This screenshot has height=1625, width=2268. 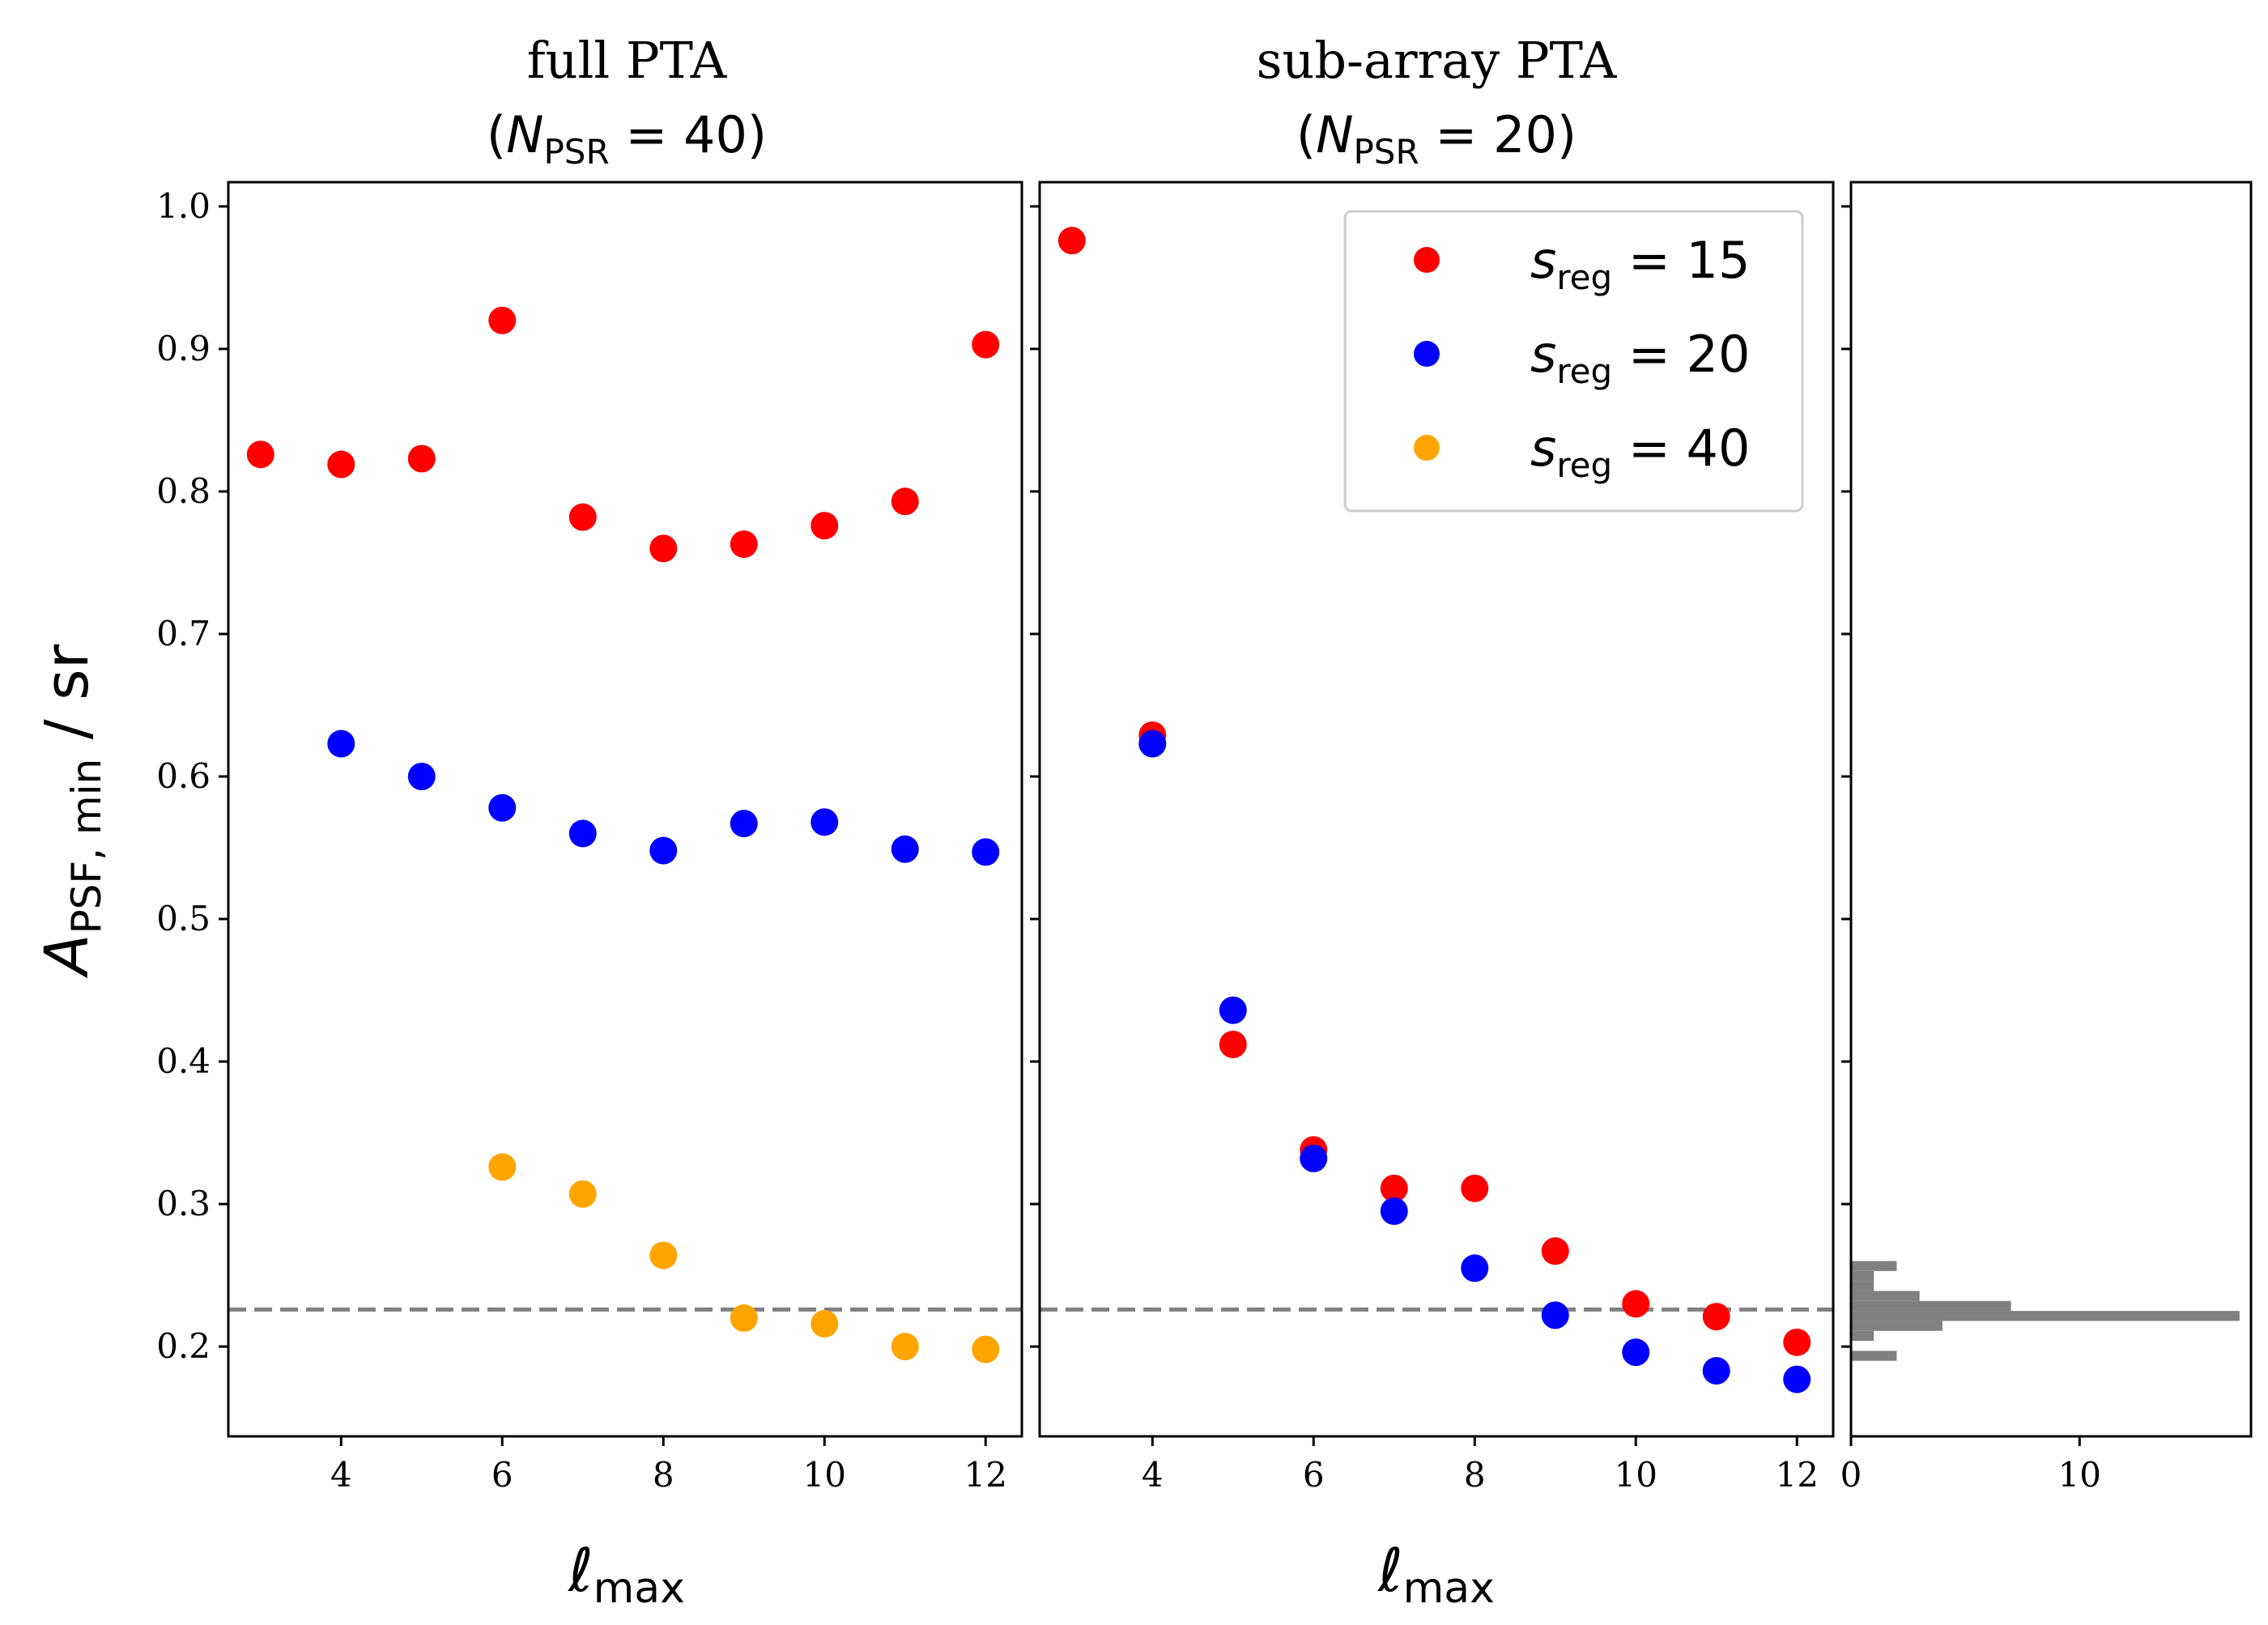 What do you see at coordinates (627, 61) in the screenshot?
I see `title-full-line1: full PTA` at bounding box center [627, 61].